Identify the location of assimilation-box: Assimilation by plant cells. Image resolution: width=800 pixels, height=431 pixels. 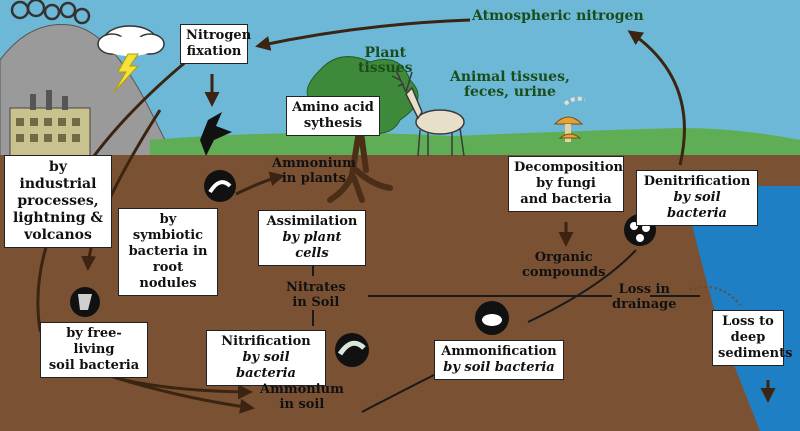
(312, 238).